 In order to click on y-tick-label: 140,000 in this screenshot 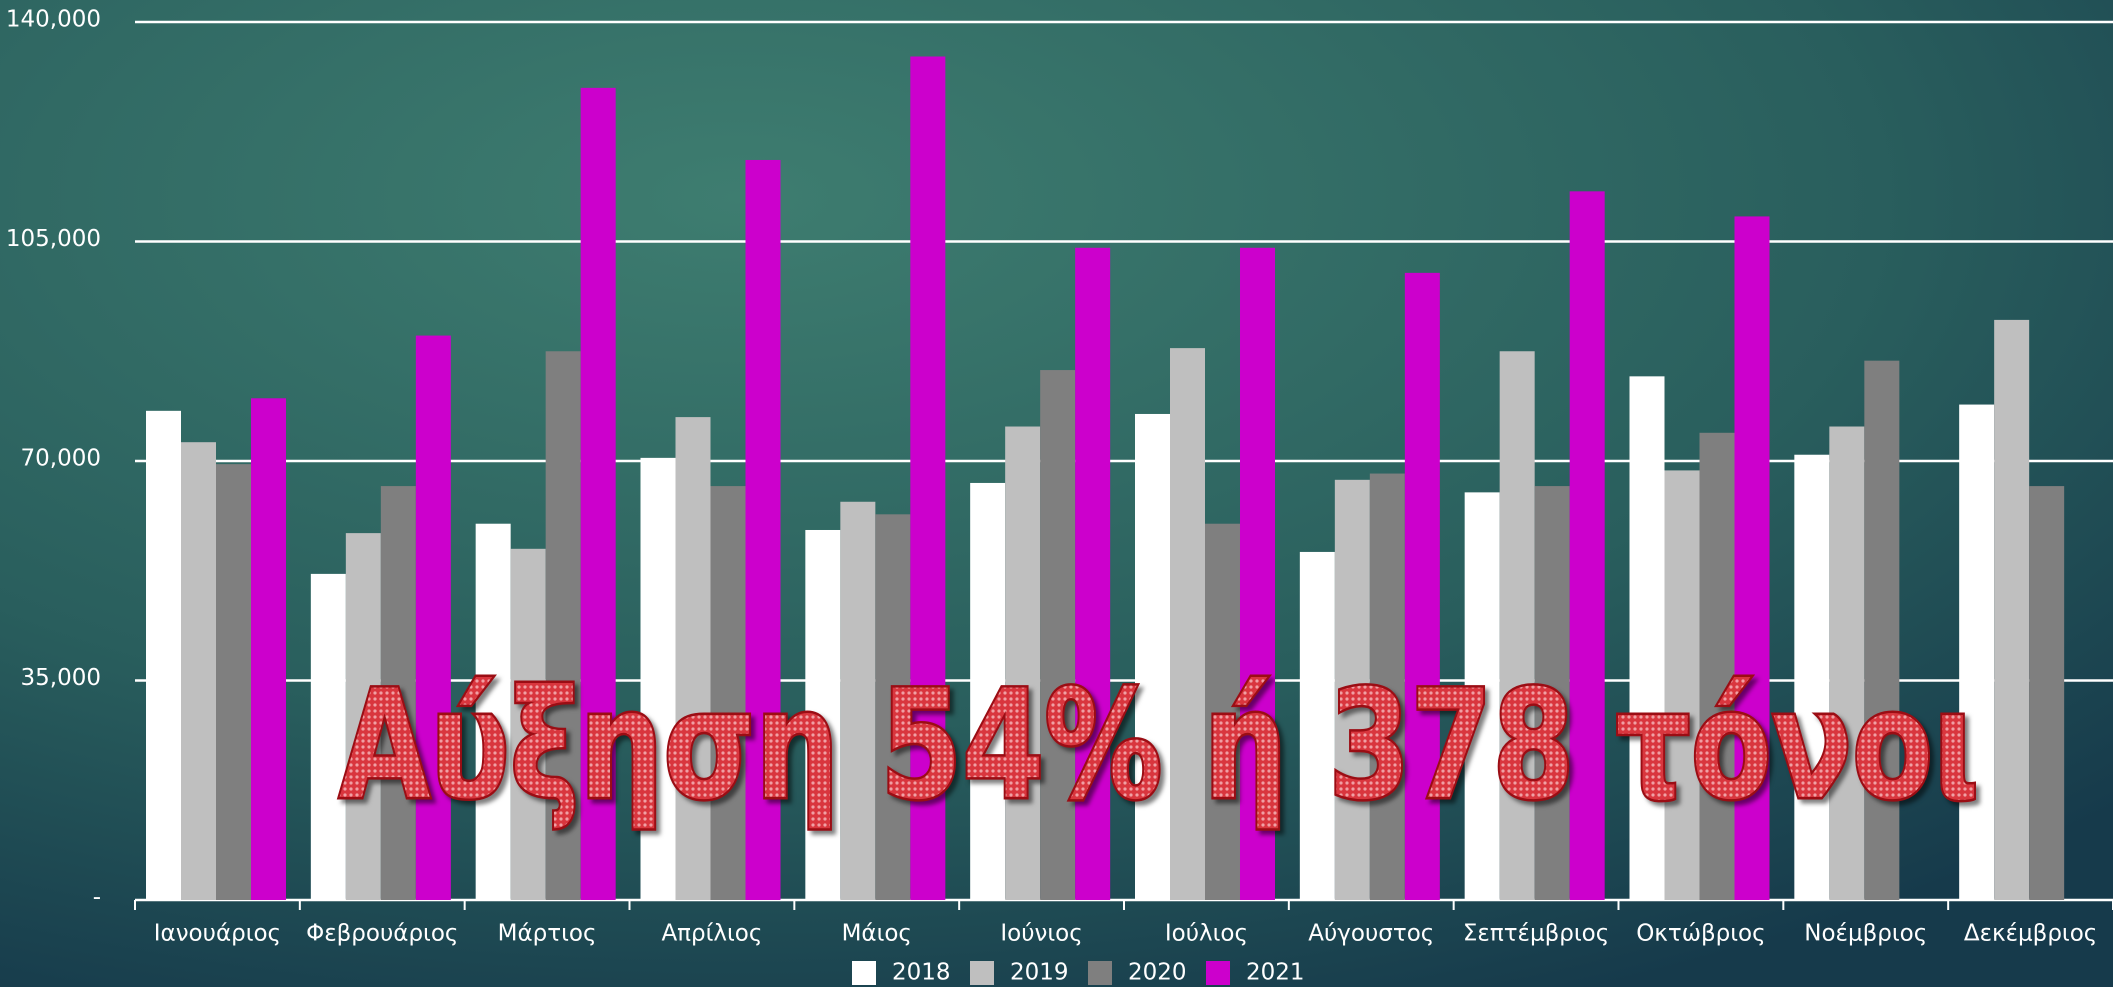, I will do `click(53, 20)`.